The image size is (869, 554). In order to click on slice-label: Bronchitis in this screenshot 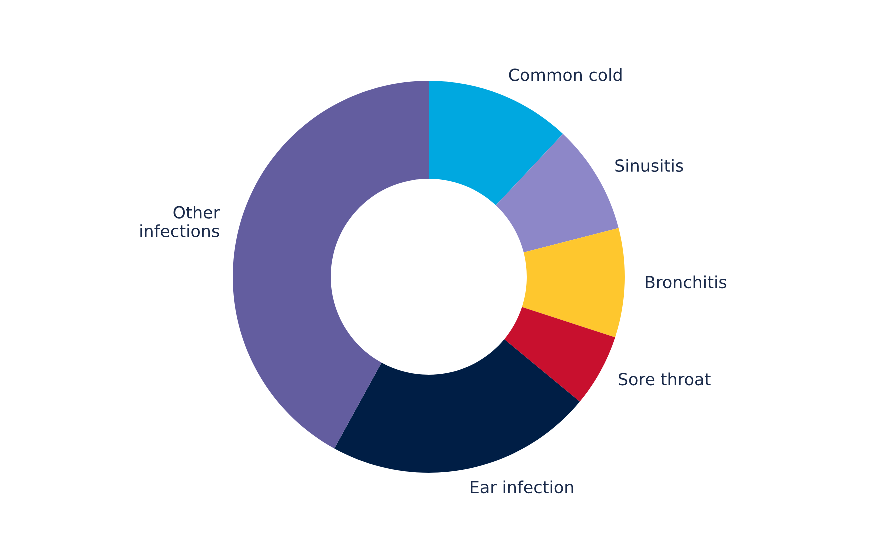, I will do `click(686, 282)`.